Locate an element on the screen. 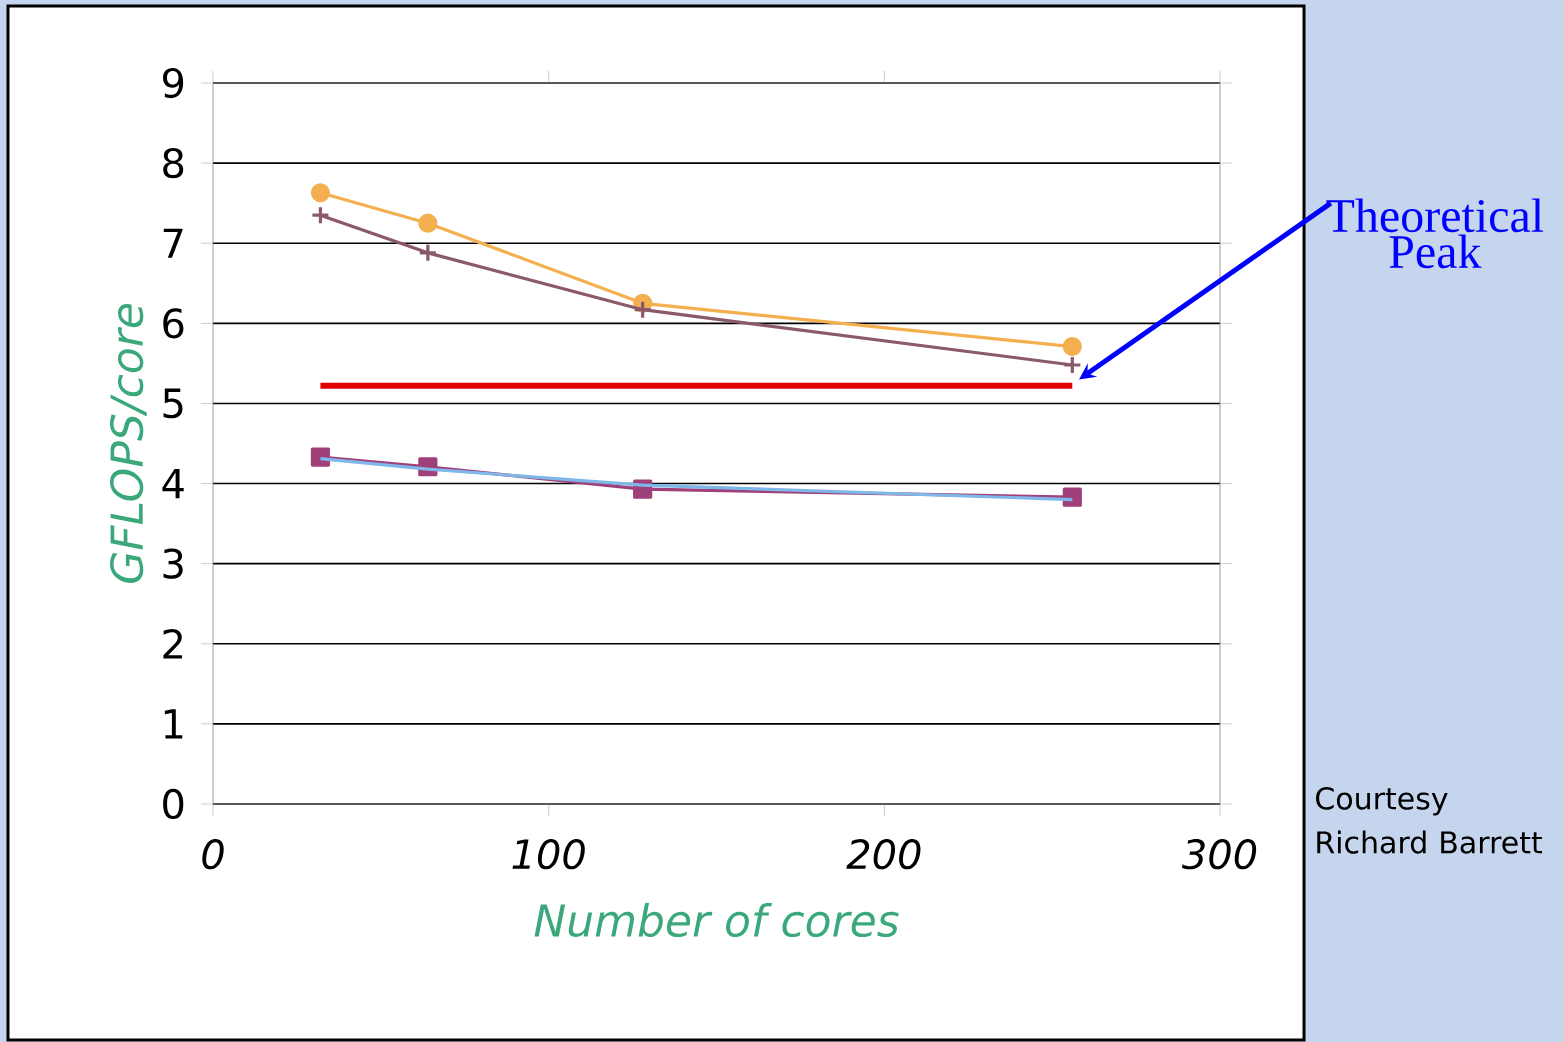 This screenshot has height=1042, width=1564. y-tick-label: 4 is located at coordinates (173, 483).